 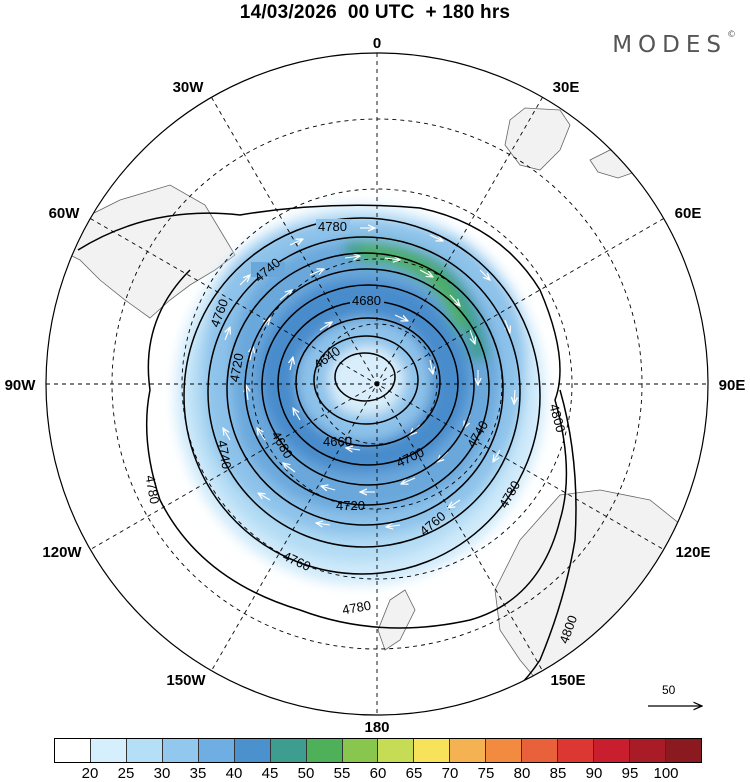 I want to click on contour-label: 4800, so click(x=557, y=418).